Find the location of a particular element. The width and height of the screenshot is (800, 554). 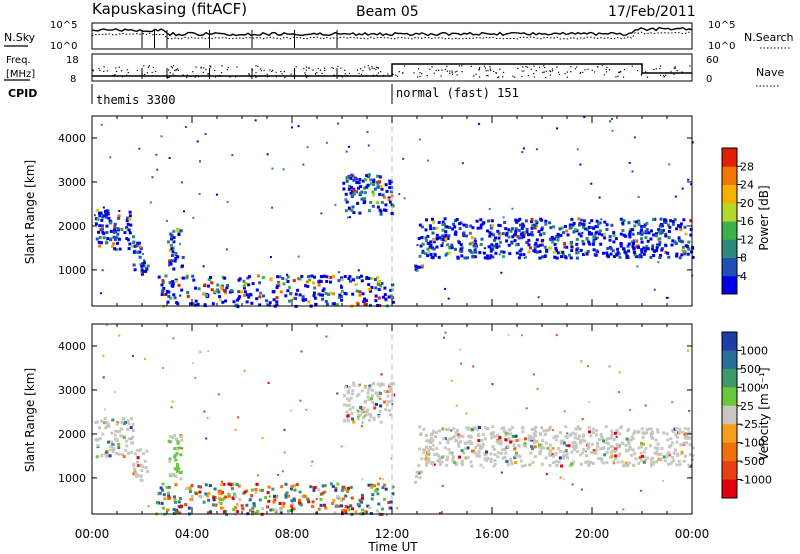

velocity-colorbar-tick: -500 is located at coordinates (752, 461).